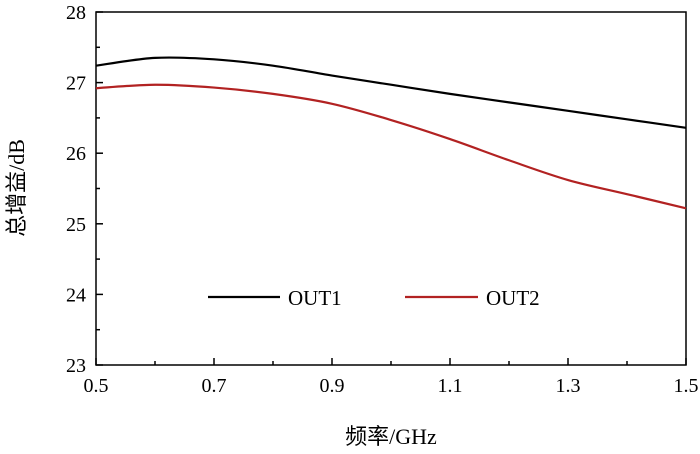 This screenshot has height=454, width=700. I want to click on x-tick-label: 0.5, so click(96, 386).